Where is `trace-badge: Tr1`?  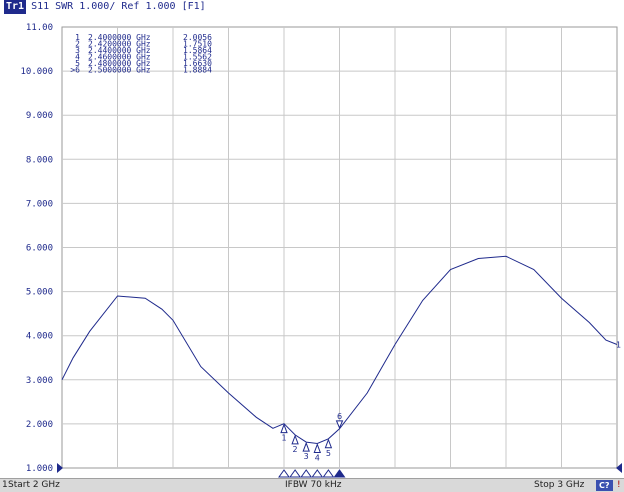 trace-badge: Tr1 is located at coordinates (15, 7).